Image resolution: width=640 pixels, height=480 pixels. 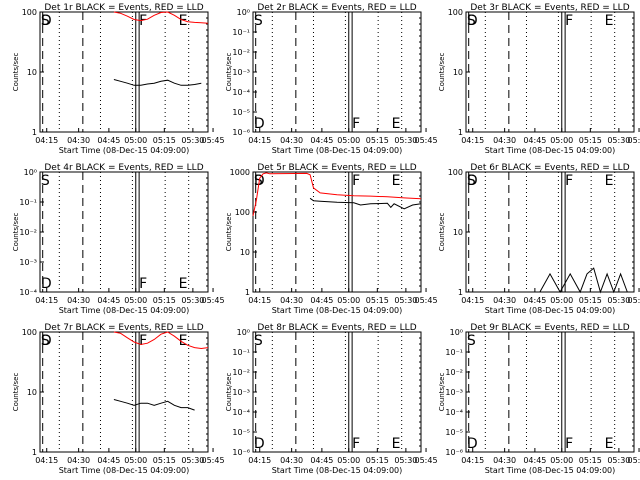 I want to click on y-tick-label: 10⁻⁶, so click(x=241, y=452).